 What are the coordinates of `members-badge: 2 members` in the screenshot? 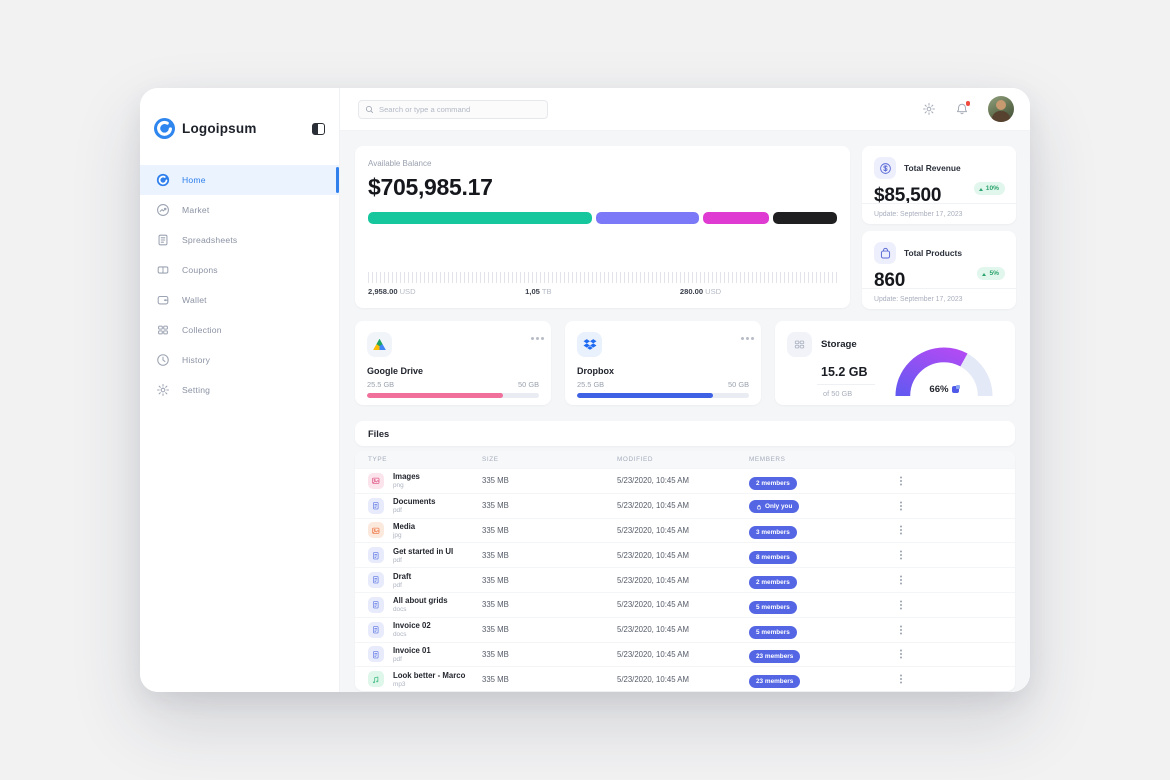 It's located at (773, 483).